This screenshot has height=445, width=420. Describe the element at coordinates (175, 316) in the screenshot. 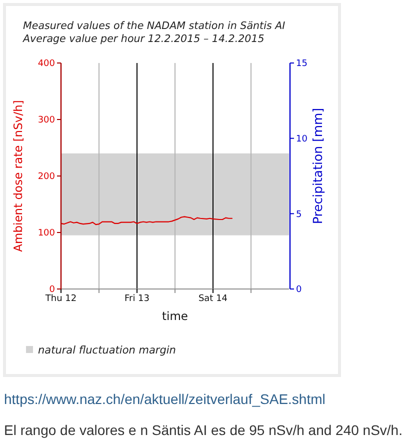

I see `x-axis-title: time` at that location.